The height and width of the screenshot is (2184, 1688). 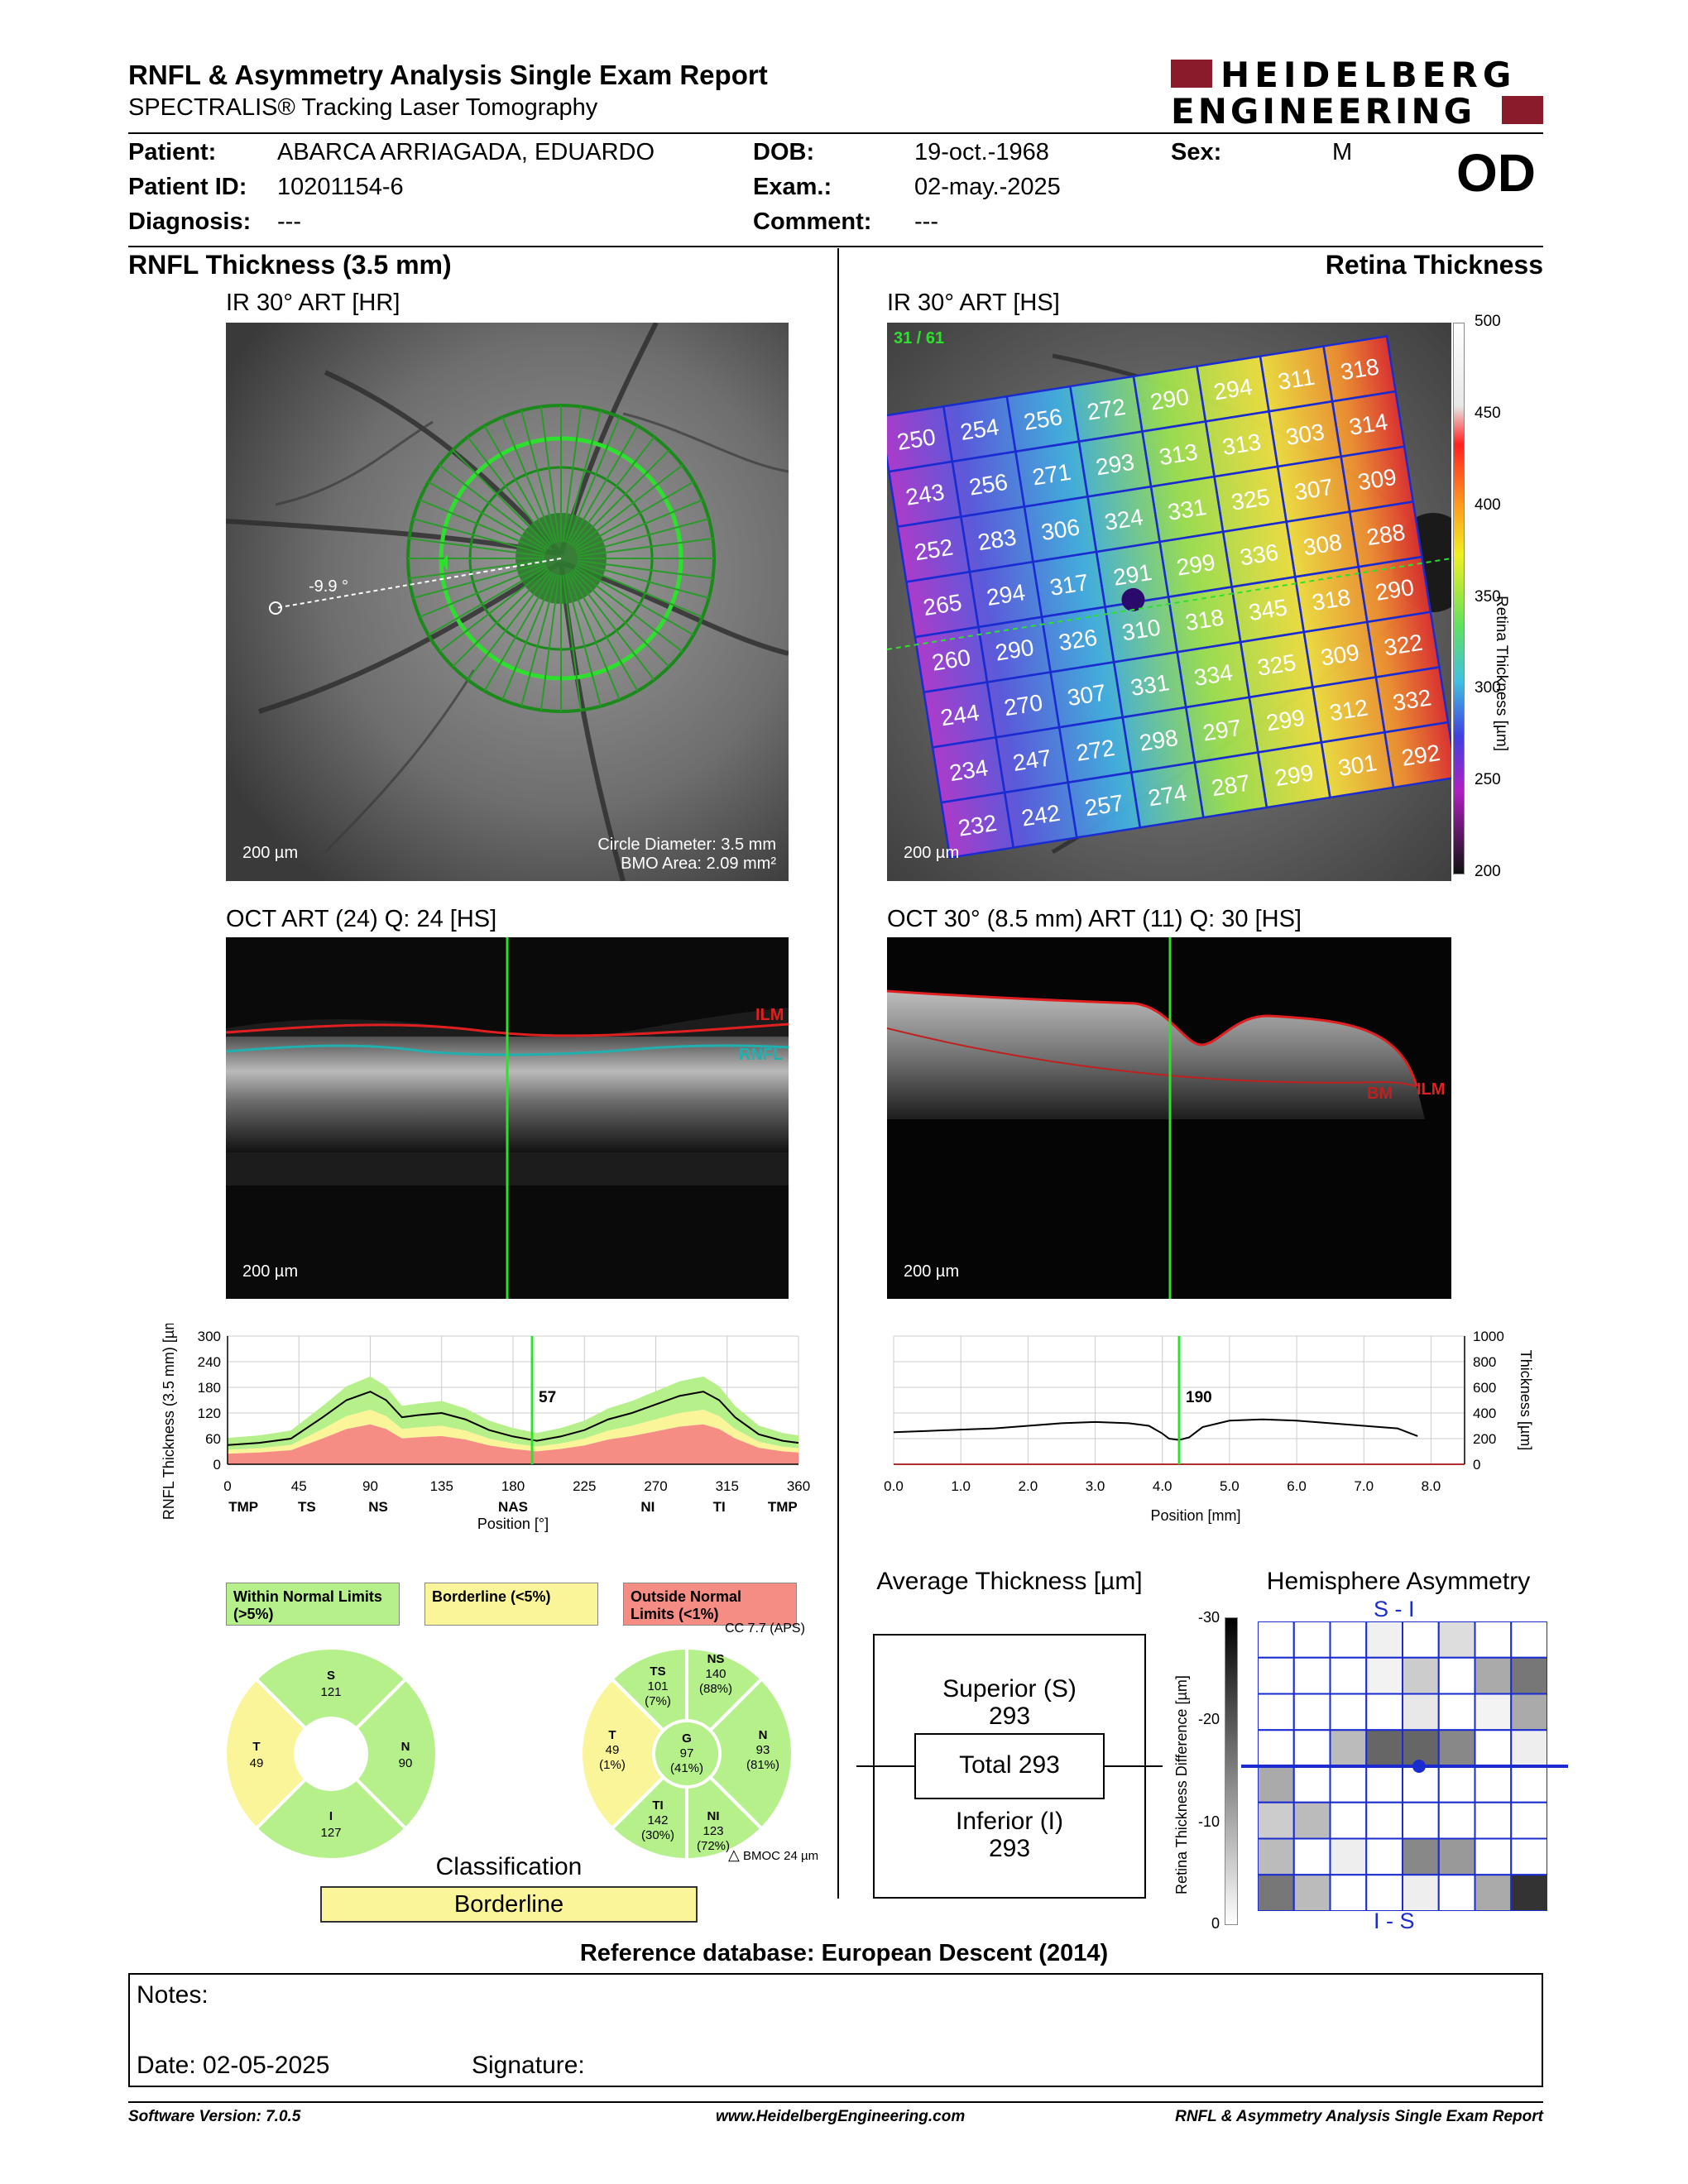 What do you see at coordinates (1204, 619) in the screenshot?
I see `grid-cell-value: 318` at bounding box center [1204, 619].